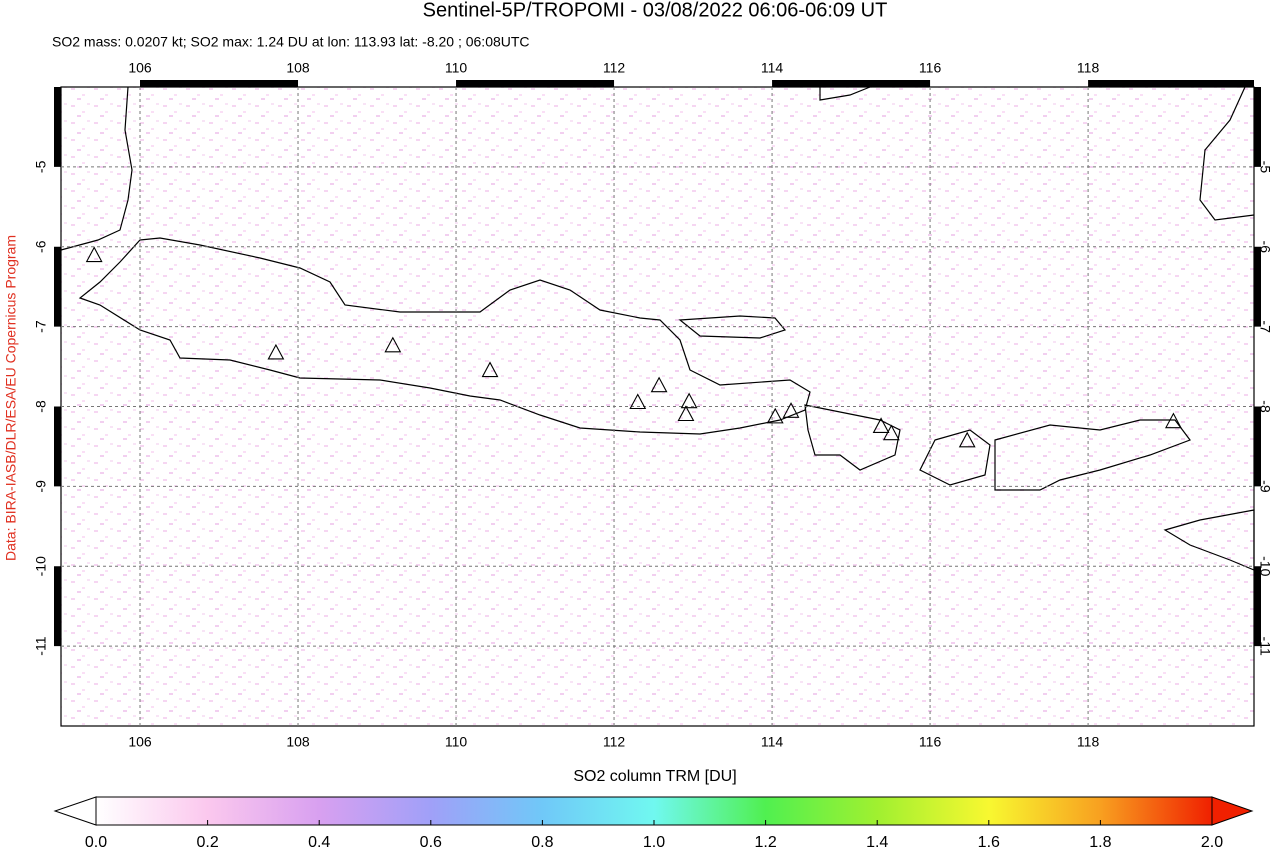  Describe the element at coordinates (654, 842) in the screenshot. I see `colorbar-tick-label: 1.0` at that location.